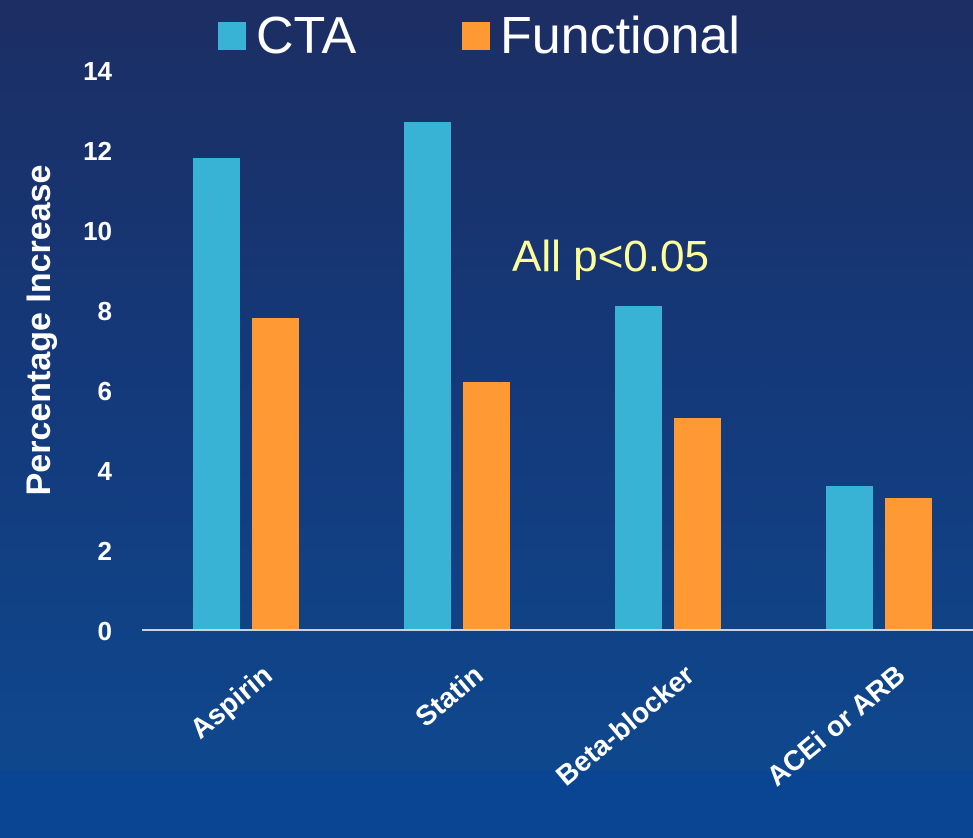 The image size is (973, 838). Describe the element at coordinates (39, 330) in the screenshot. I see `y-axis-title: Percentage Increase` at that location.